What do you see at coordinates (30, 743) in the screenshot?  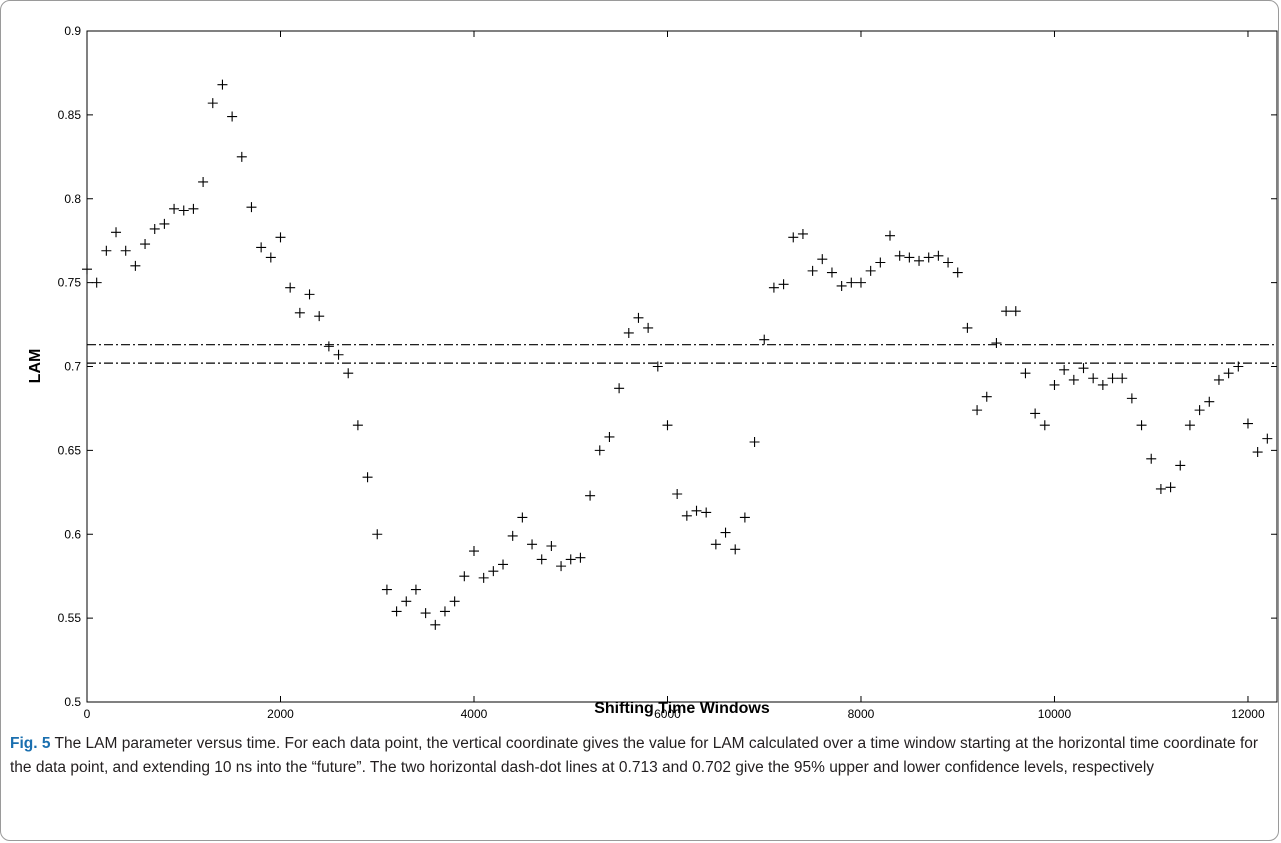 I see `caption-label: Fig. 5` at bounding box center [30, 743].